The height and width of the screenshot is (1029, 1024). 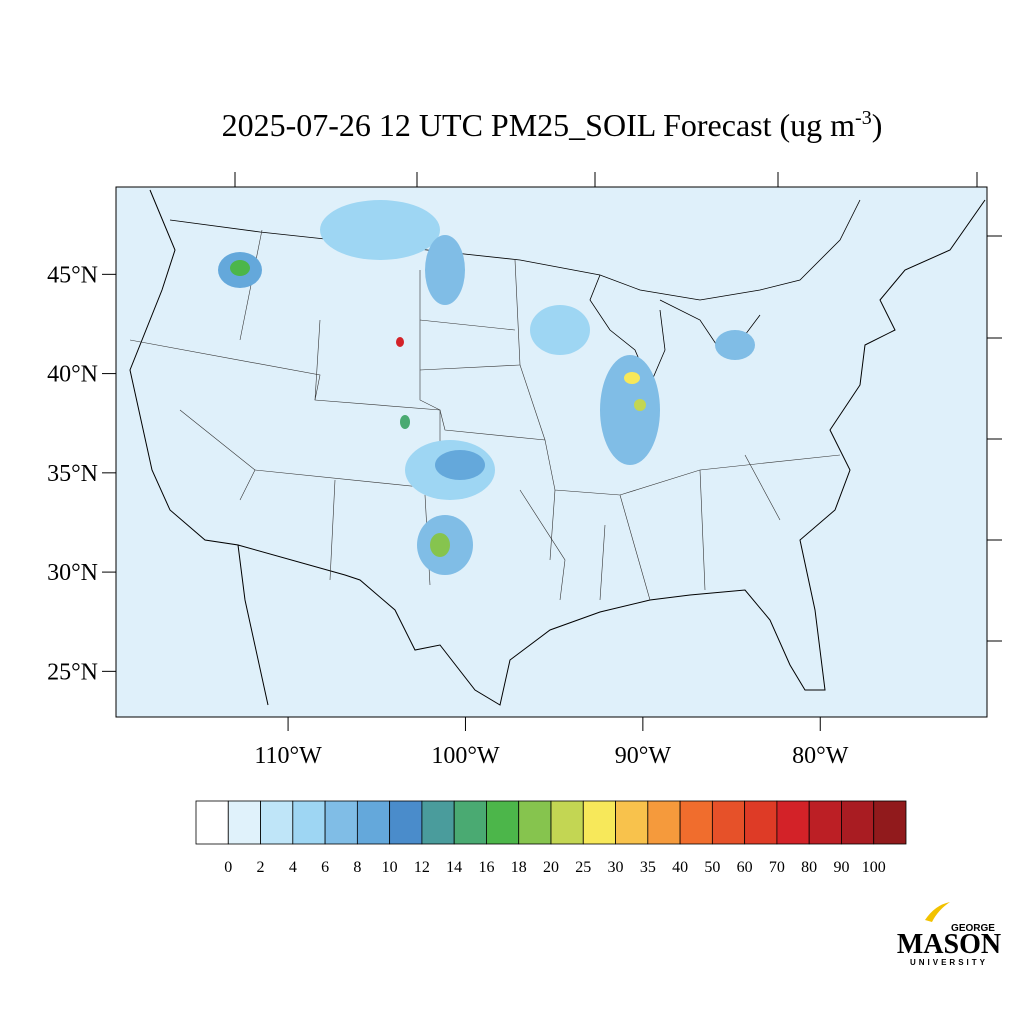 What do you see at coordinates (841, 867) in the screenshot?
I see `colorbar-label: 90` at bounding box center [841, 867].